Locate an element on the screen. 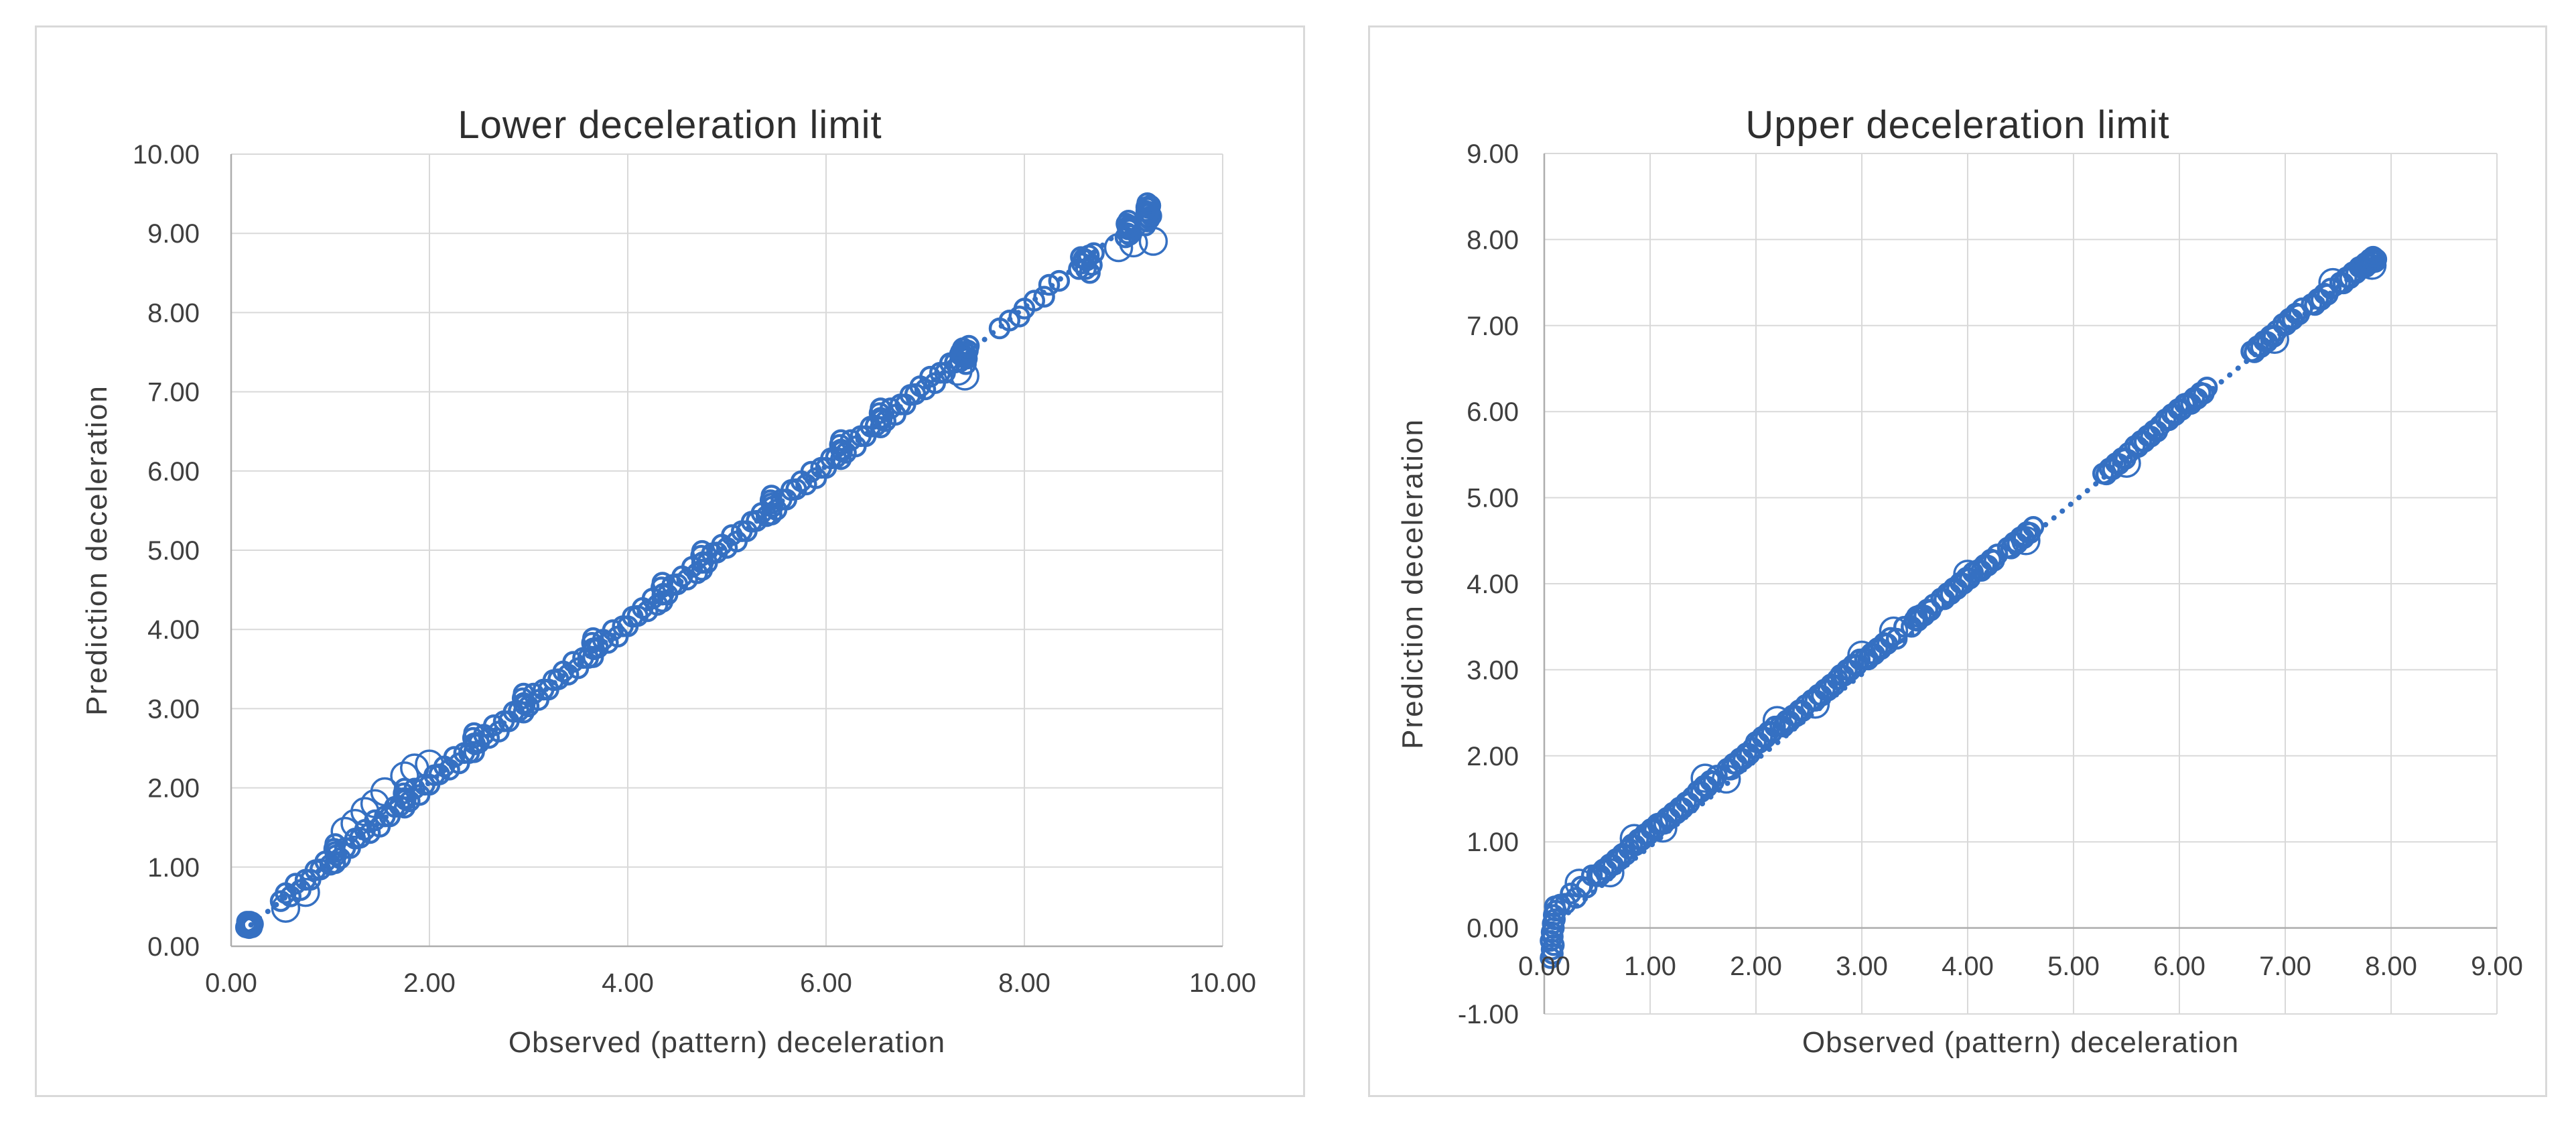  y-tick-label: 3.00 is located at coordinates (173, 709).